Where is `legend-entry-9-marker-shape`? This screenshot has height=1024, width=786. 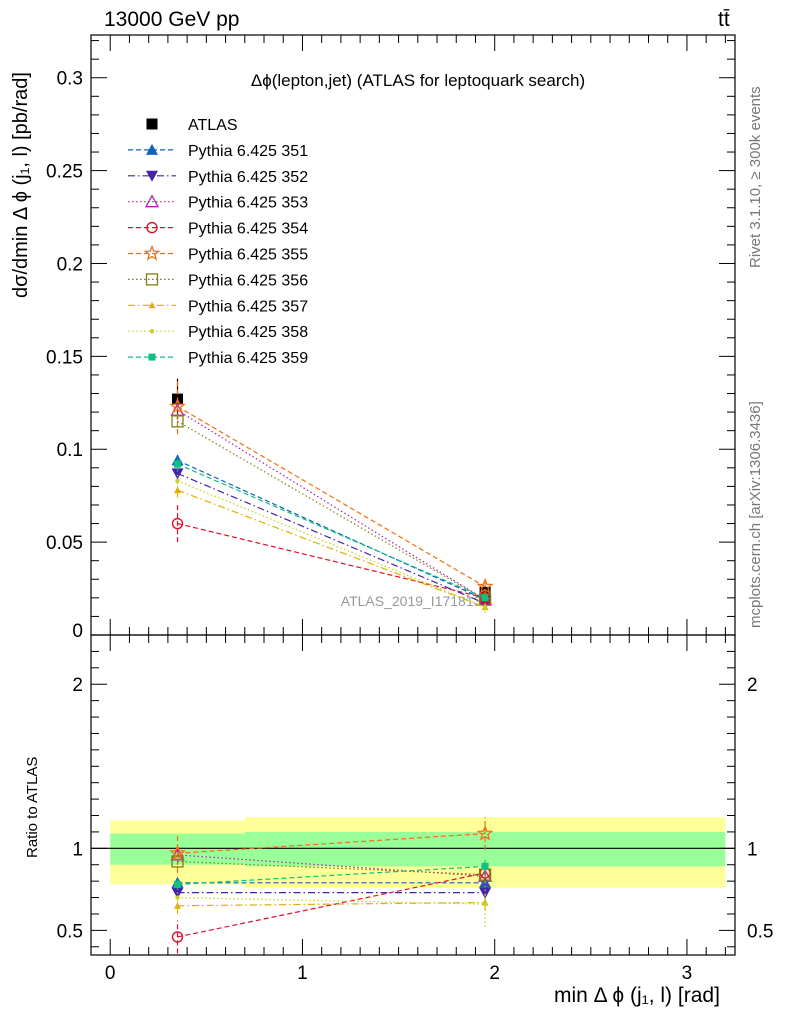 legend-entry-9-marker-shape is located at coordinates (152, 357).